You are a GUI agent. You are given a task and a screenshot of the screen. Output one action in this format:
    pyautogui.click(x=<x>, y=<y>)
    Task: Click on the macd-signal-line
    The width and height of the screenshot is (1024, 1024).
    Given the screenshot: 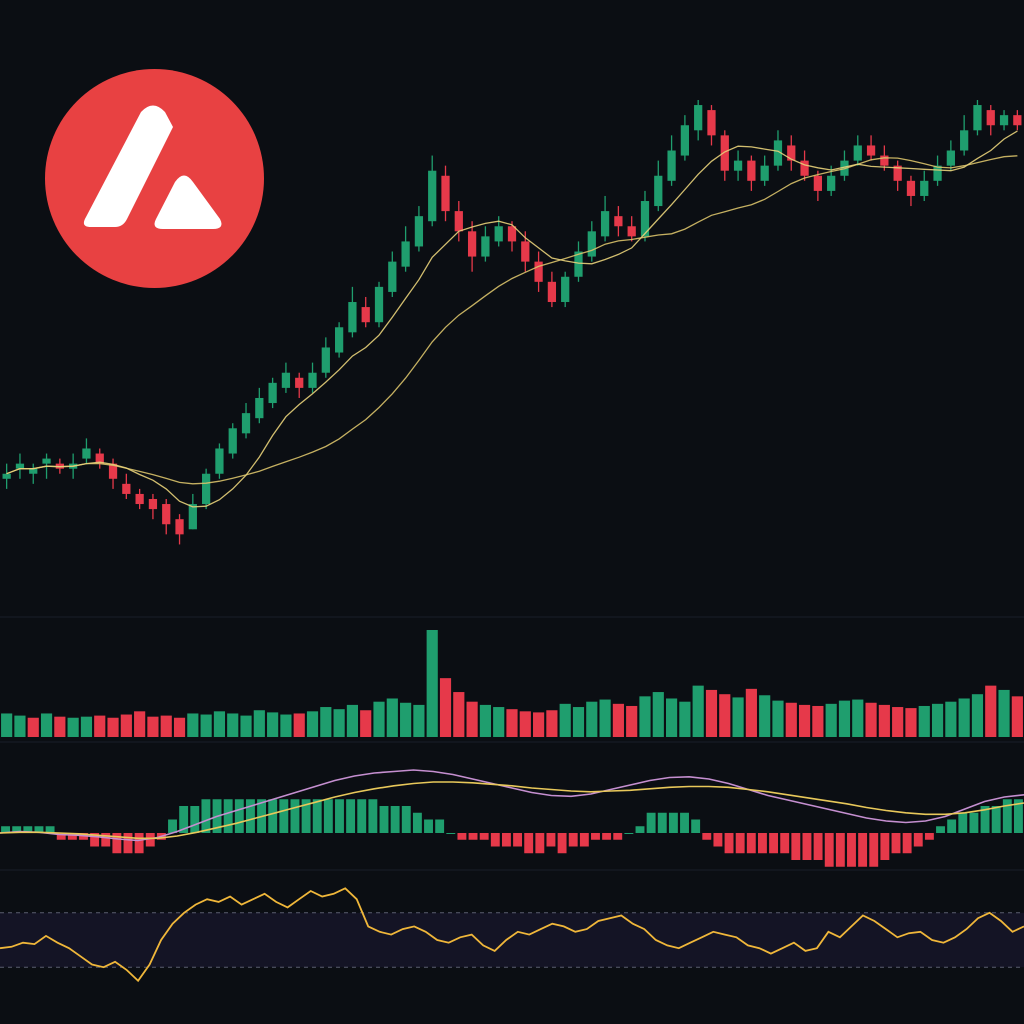 What is the action you would take?
    pyautogui.click(x=512, y=810)
    